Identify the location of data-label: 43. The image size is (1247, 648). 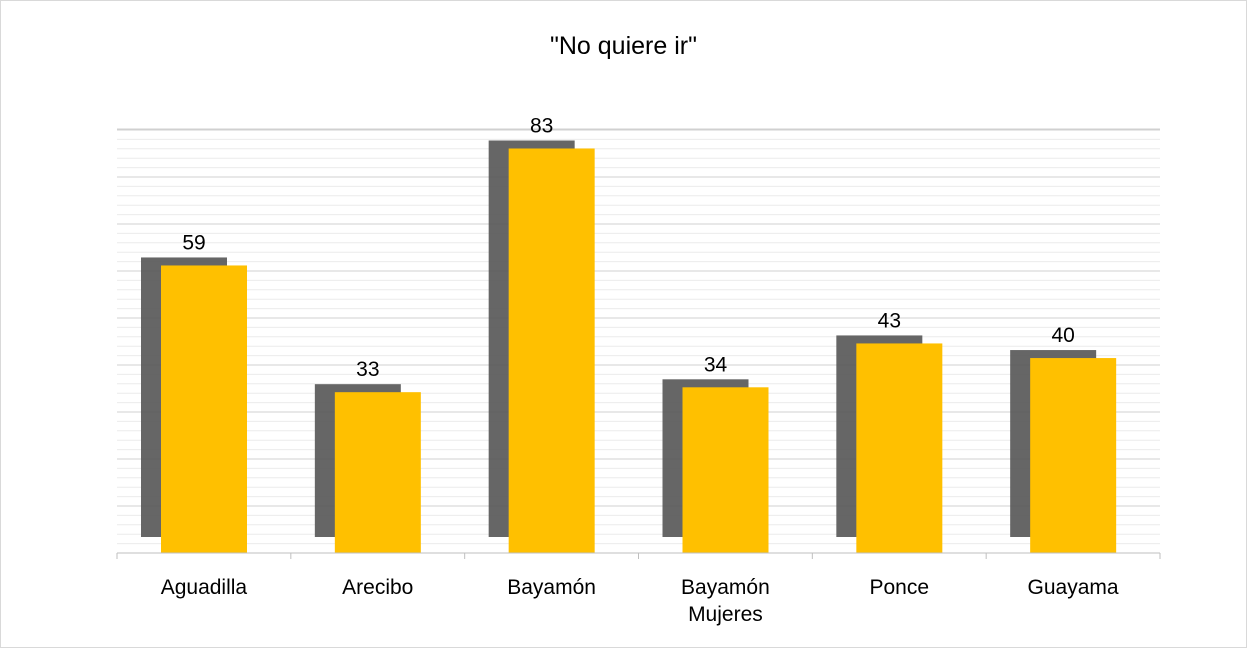
(889, 320).